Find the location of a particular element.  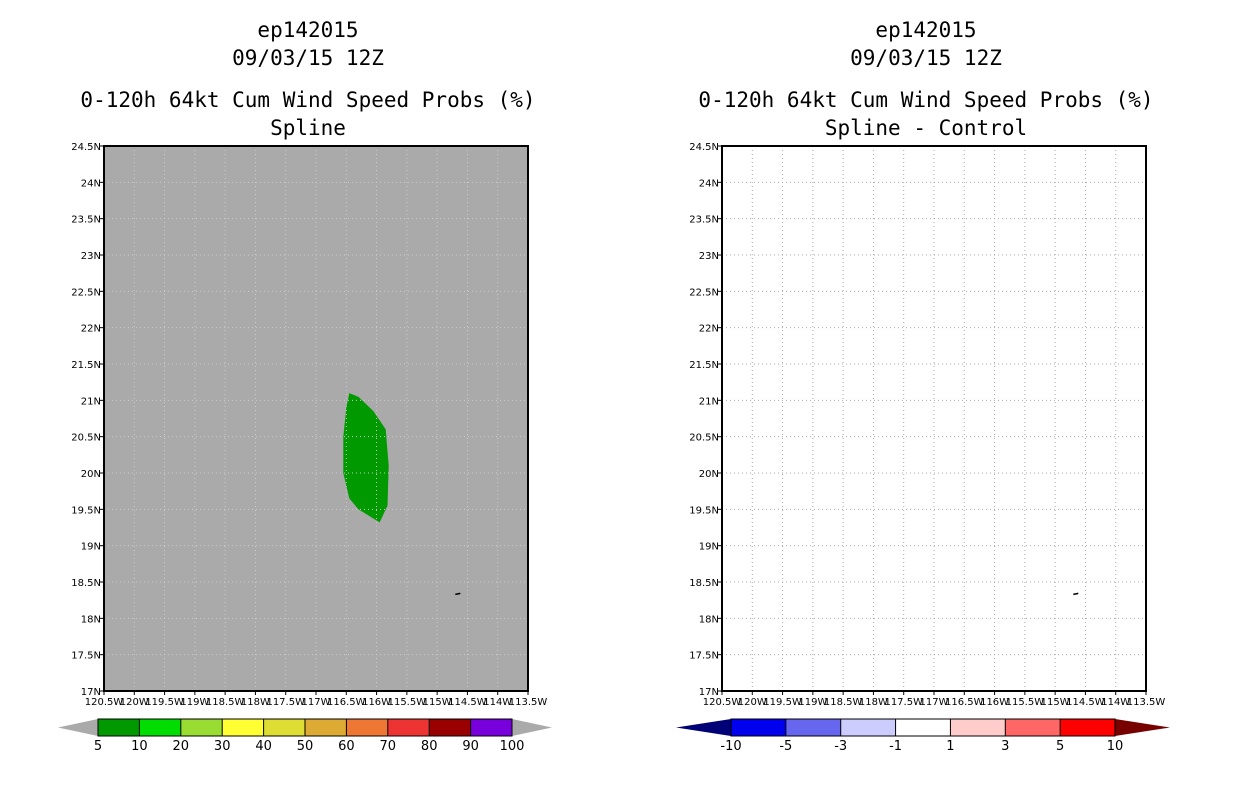

x-tick-label: 118W is located at coordinates (255, 702).